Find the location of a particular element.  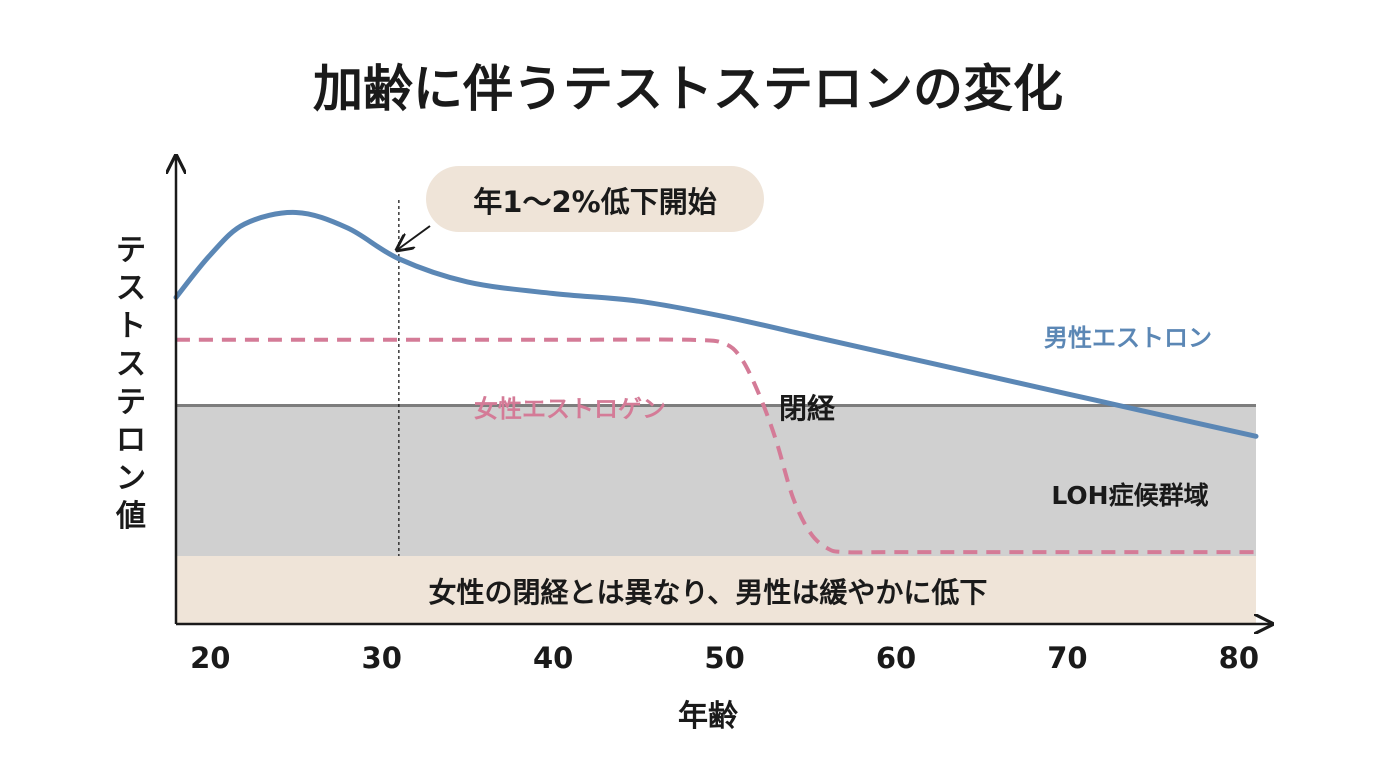

callout-bubble is located at coordinates (595, 199).